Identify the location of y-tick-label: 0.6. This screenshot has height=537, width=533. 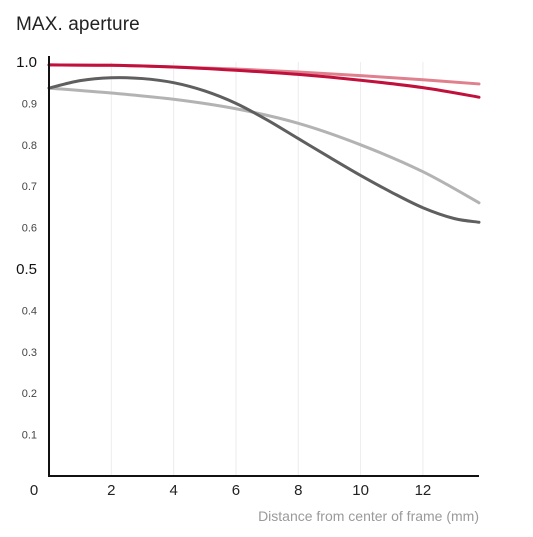
(29, 229).